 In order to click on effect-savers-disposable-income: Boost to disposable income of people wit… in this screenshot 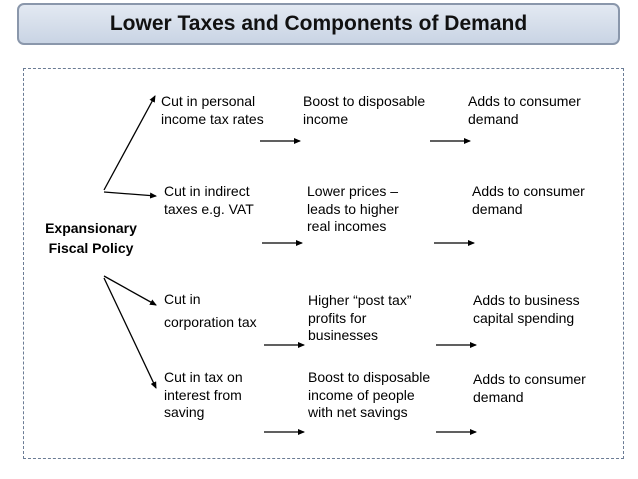, I will do `click(369, 394)`.